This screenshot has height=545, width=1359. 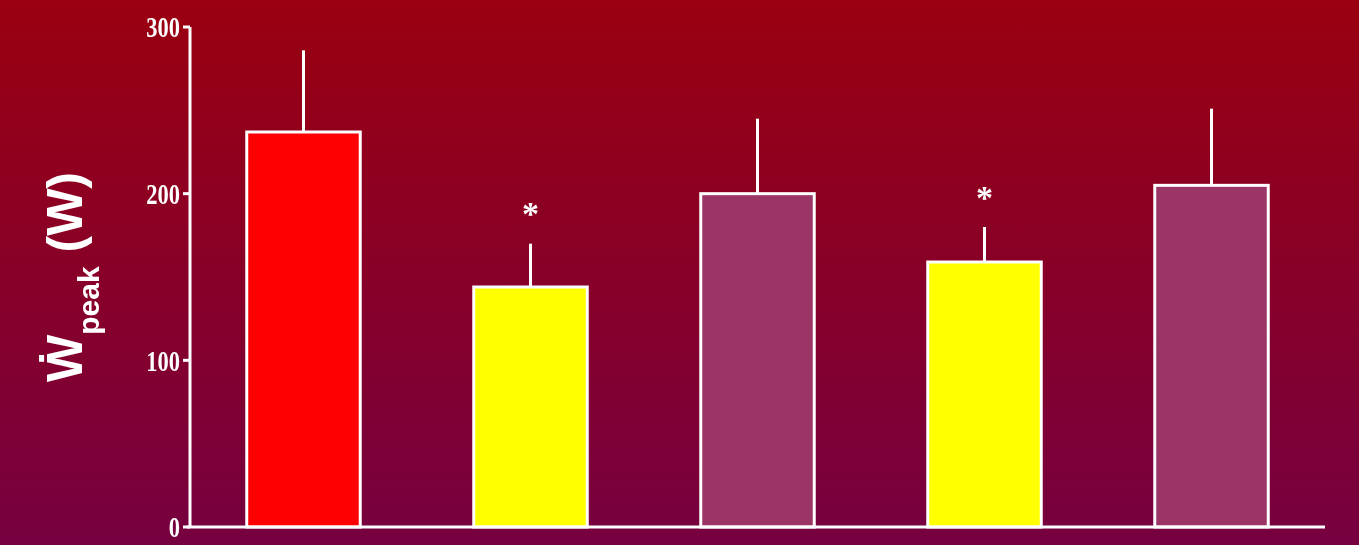 What do you see at coordinates (174, 527) in the screenshot?
I see `y-tick-label: 0` at bounding box center [174, 527].